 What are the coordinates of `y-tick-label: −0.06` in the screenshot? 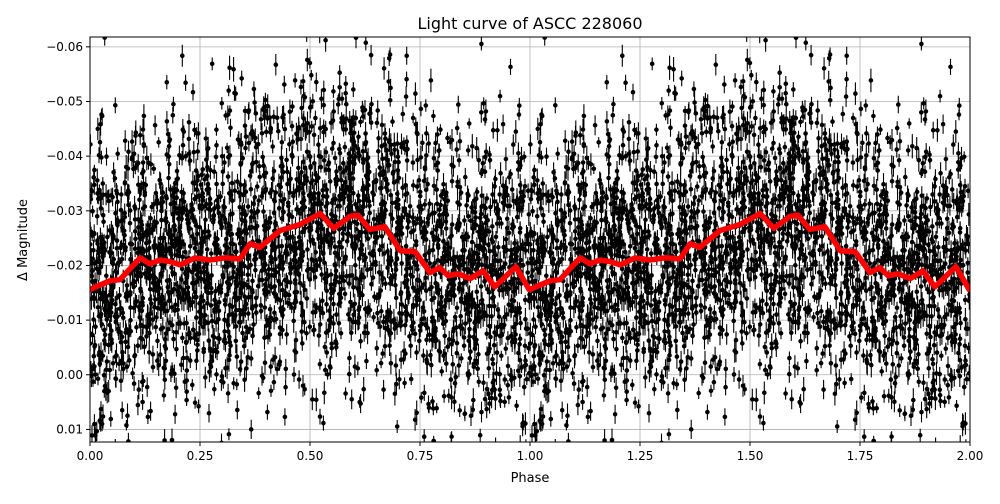 It's located at (64, 47).